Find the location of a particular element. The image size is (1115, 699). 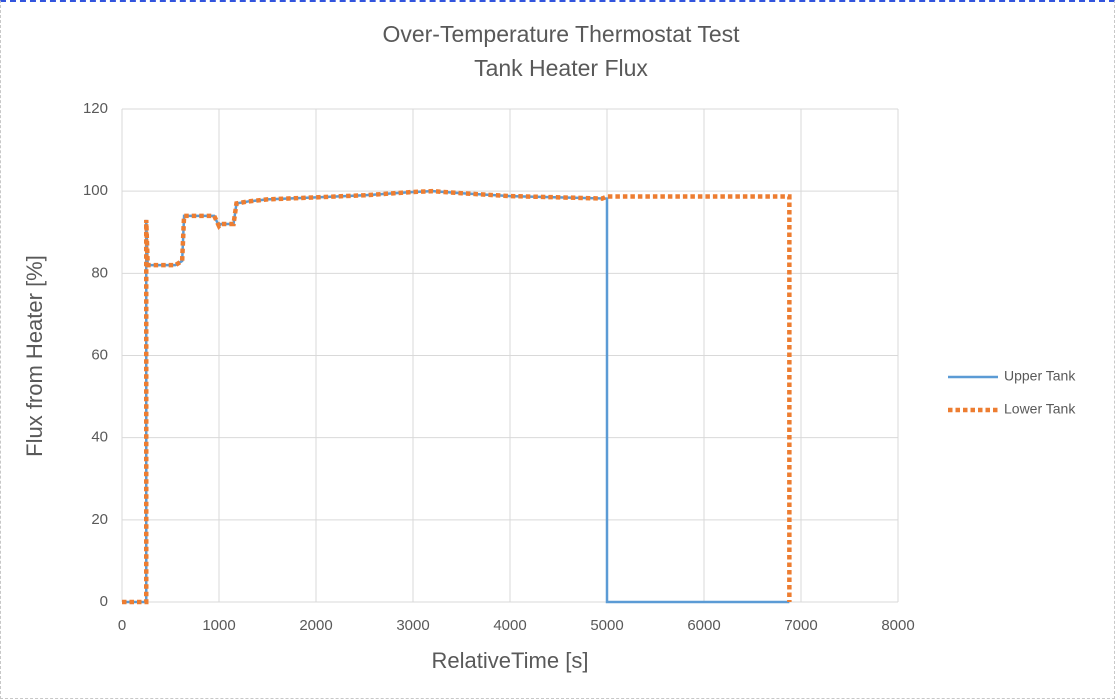

y-tick-label: 120 is located at coordinates (95, 108).